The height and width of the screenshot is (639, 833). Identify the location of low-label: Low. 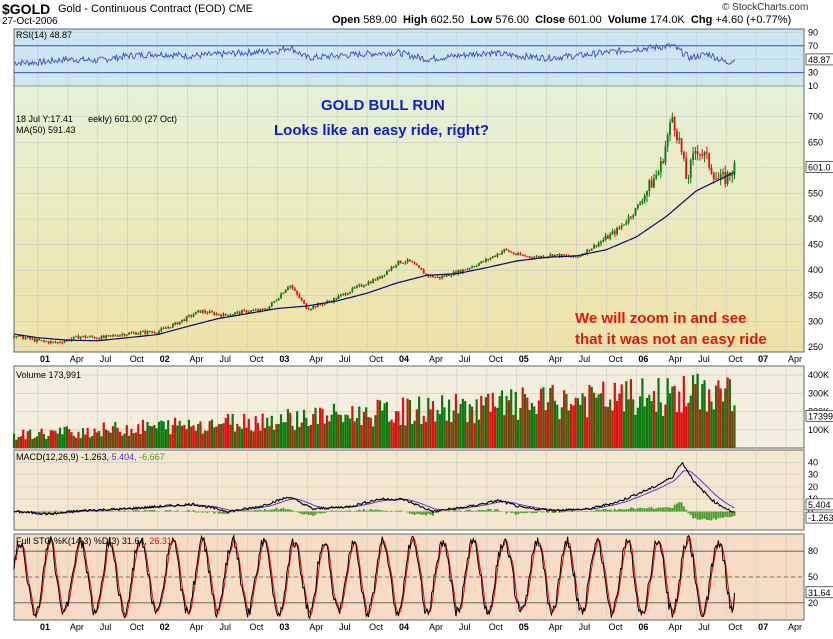
(481, 20).